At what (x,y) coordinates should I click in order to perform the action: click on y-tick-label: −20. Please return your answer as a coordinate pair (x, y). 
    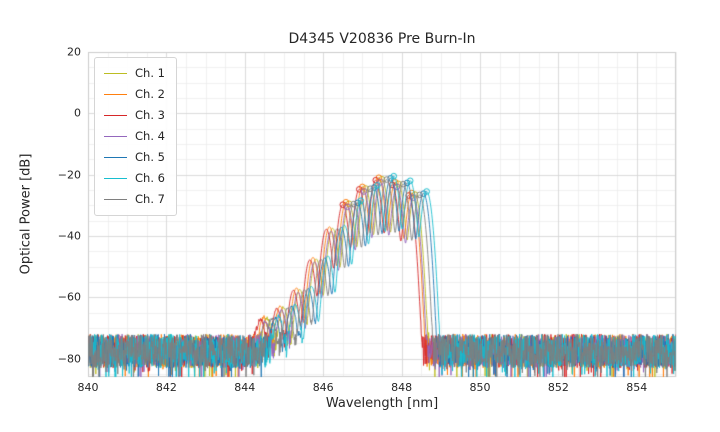
    Looking at the image, I should click on (69, 175).